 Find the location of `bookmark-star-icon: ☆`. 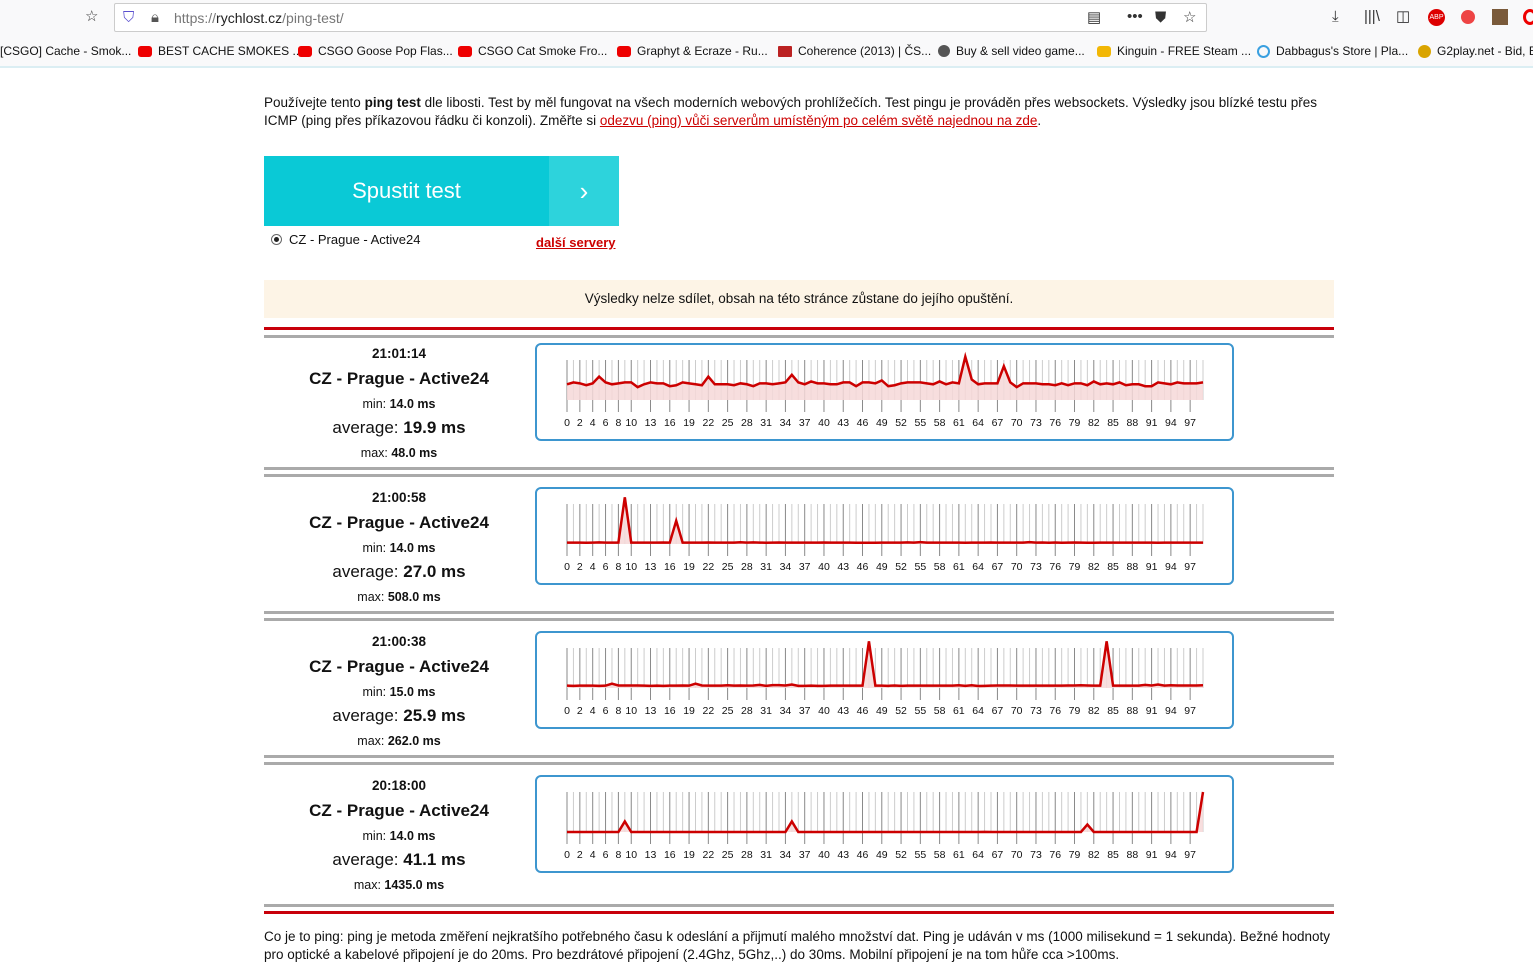

bookmark-star-icon: ☆ is located at coordinates (92, 16).